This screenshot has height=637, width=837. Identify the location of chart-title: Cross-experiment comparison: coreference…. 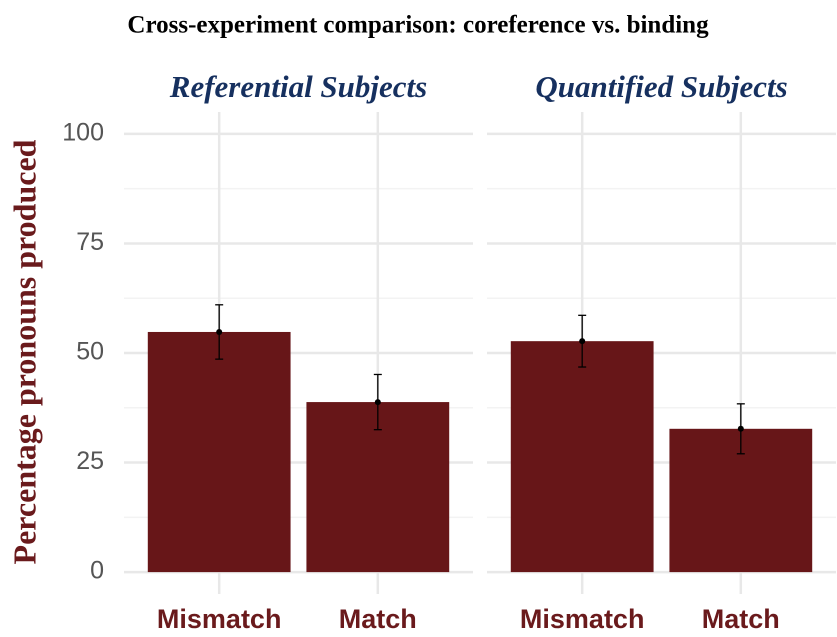
(418, 25).